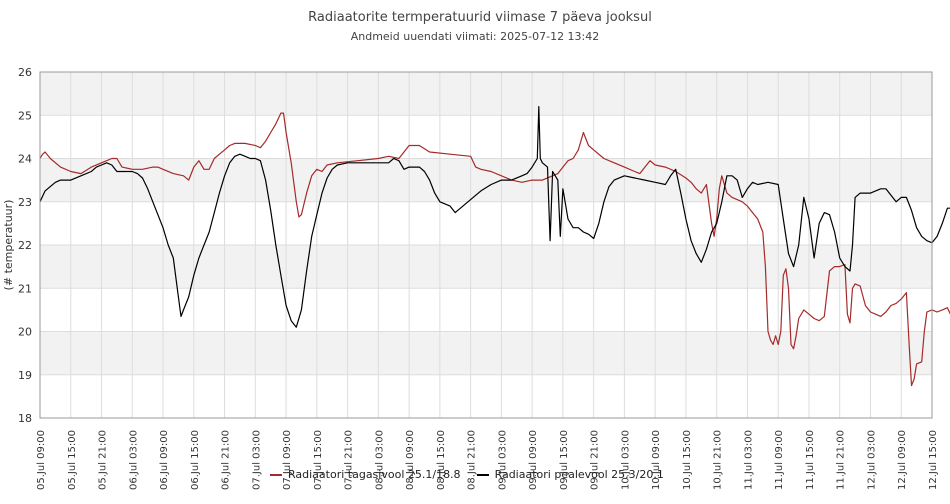  Describe the element at coordinates (25, 72) in the screenshot. I see `y-tick-label: 26` at that location.